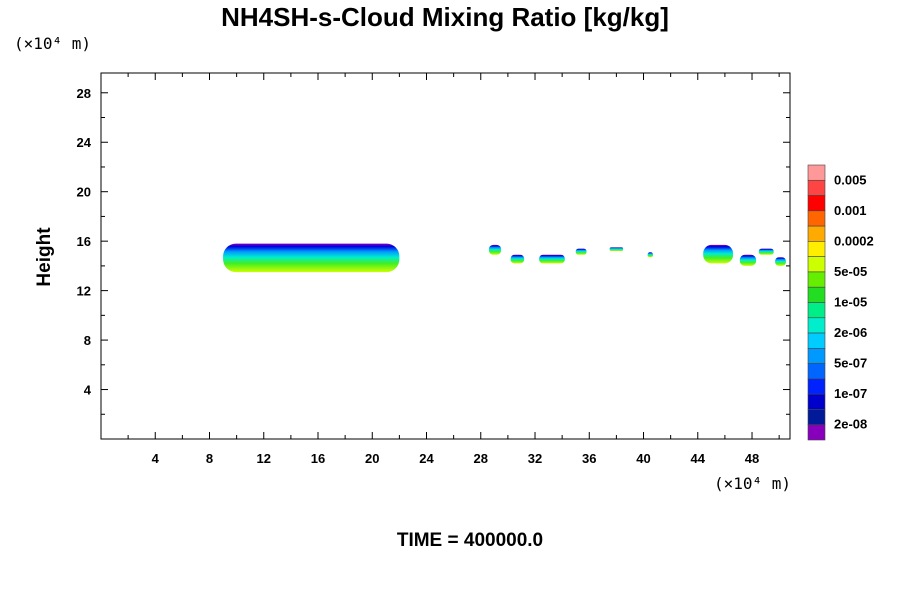  What do you see at coordinates (535, 458) in the screenshot?
I see `x-tick-label: 32` at bounding box center [535, 458].